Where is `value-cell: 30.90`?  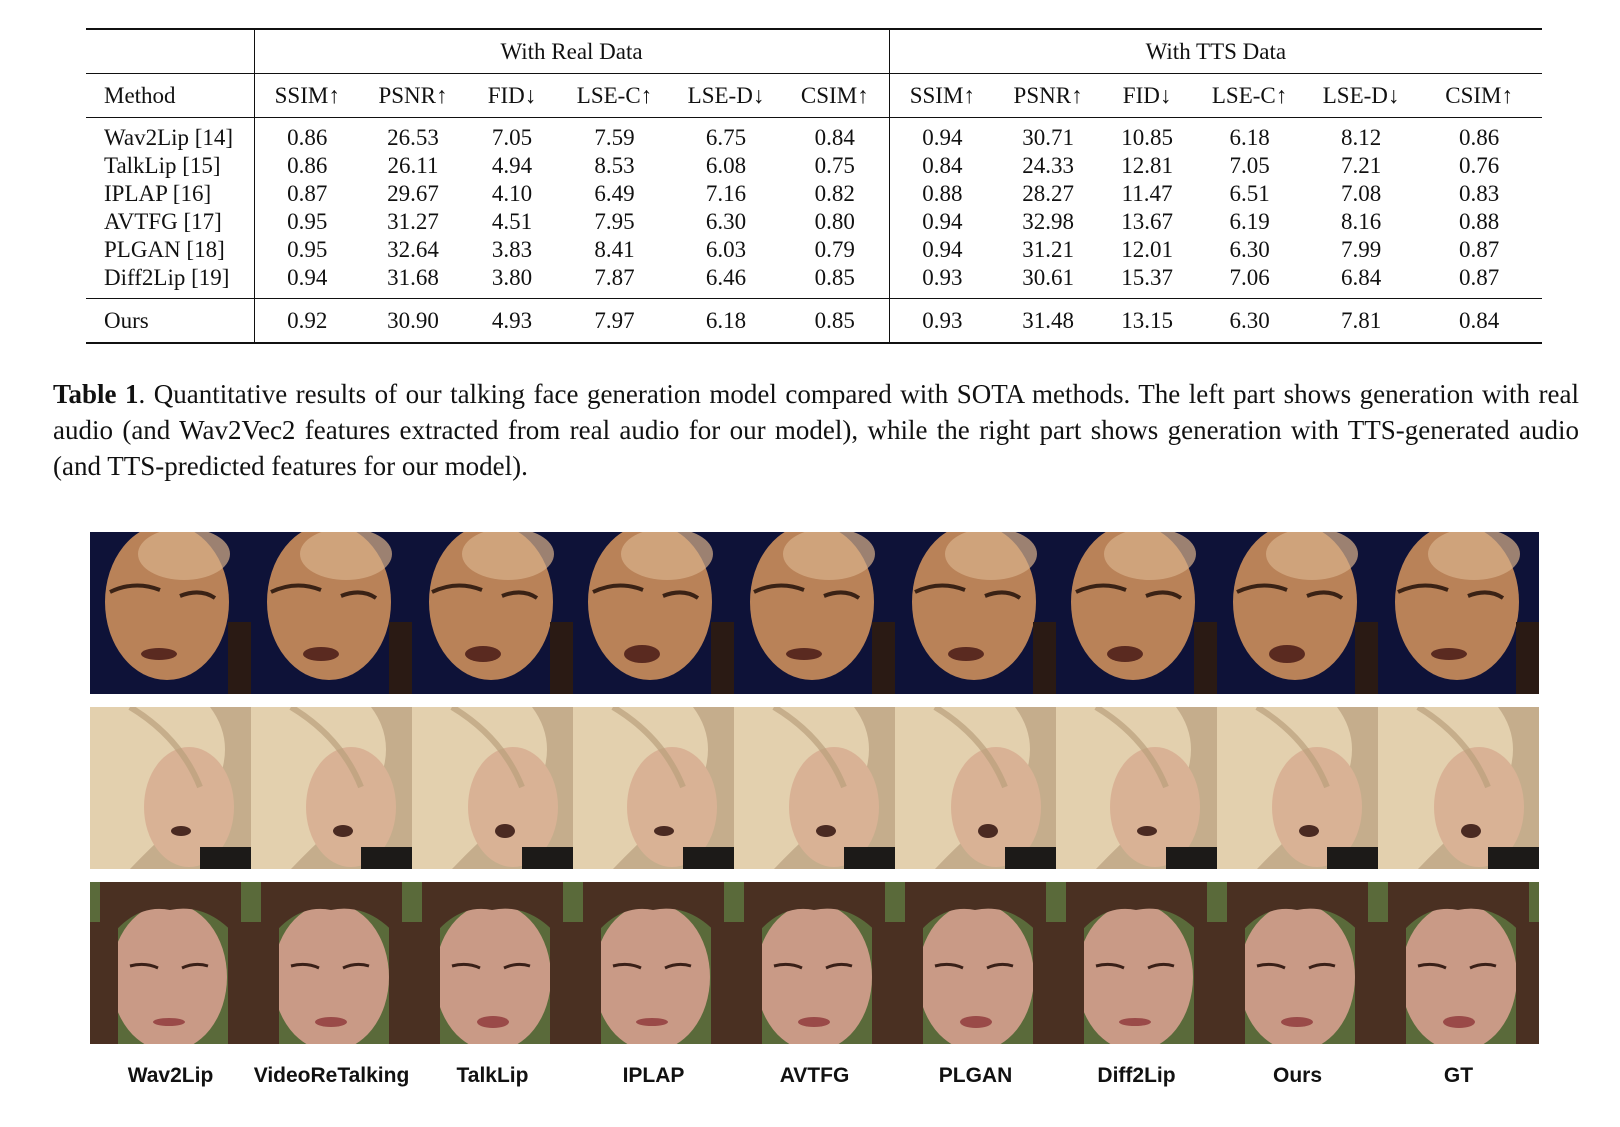
value-cell: 30.90 is located at coordinates (413, 321).